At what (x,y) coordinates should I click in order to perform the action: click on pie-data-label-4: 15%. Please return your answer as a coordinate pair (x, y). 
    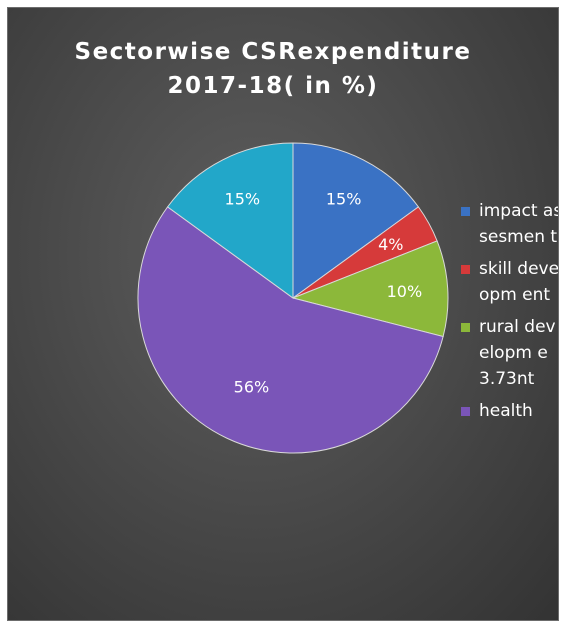
    Looking at the image, I should click on (243, 199).